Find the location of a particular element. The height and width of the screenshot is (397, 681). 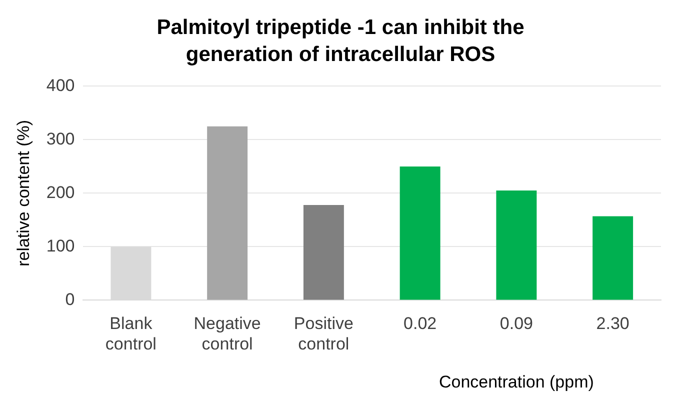

x-tick-label: 0.09 is located at coordinates (516, 324).